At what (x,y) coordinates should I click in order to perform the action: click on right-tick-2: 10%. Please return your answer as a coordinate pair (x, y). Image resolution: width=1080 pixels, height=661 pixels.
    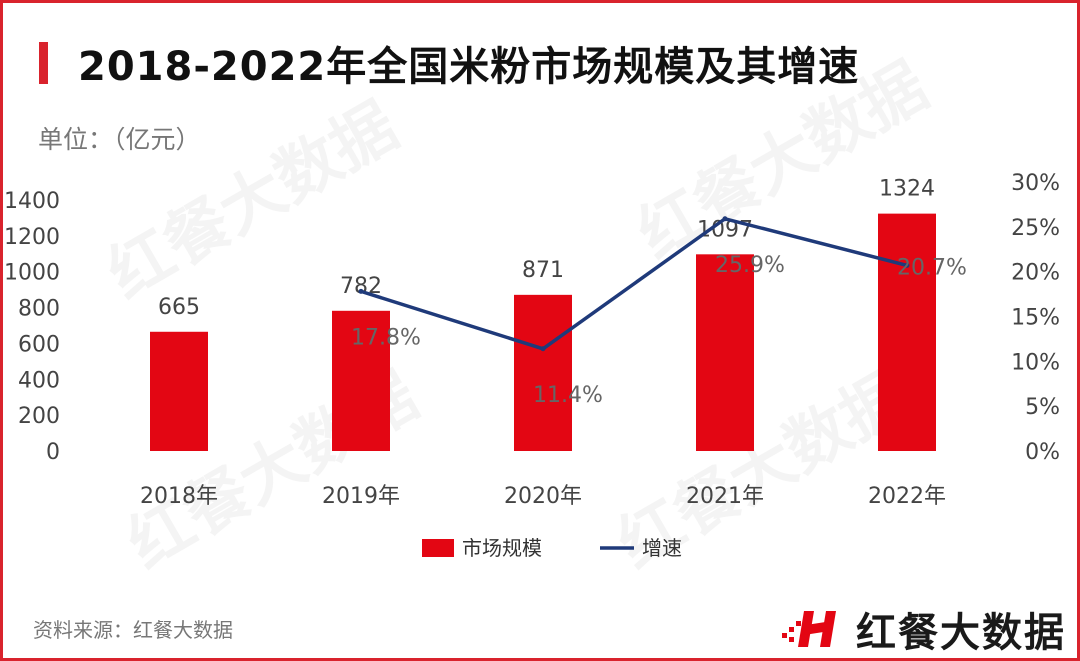
    Looking at the image, I should click on (1035, 362).